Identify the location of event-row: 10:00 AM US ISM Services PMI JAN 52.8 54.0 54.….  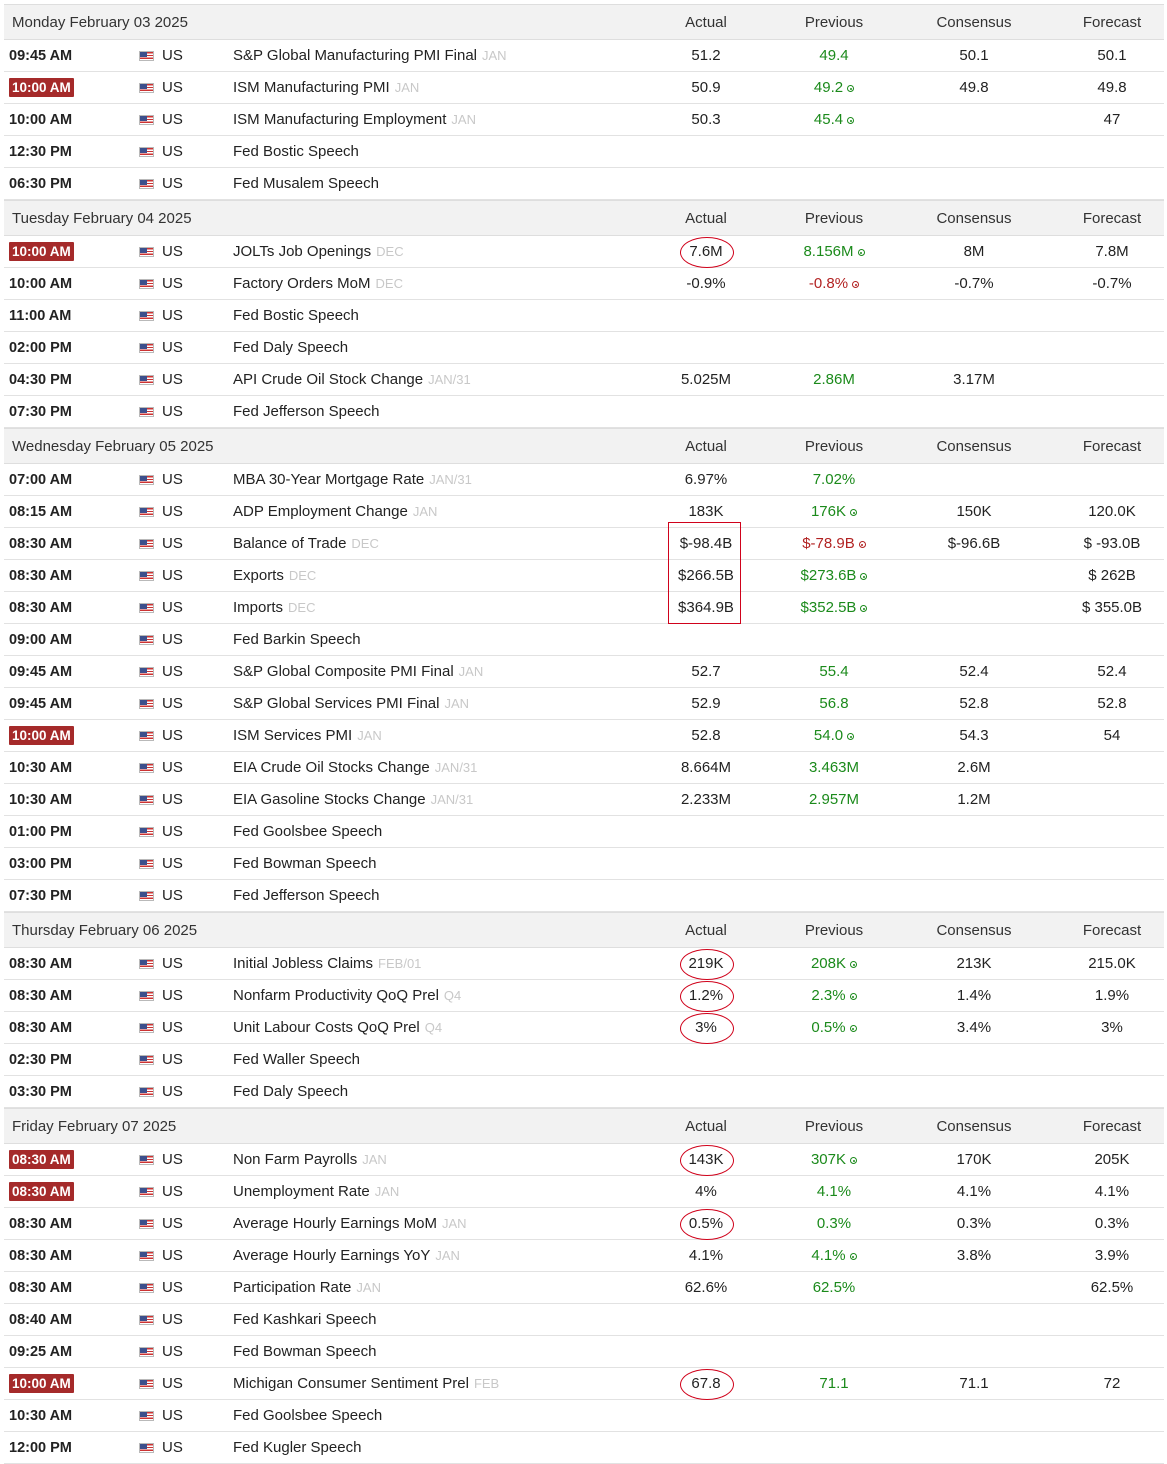
(584, 736).